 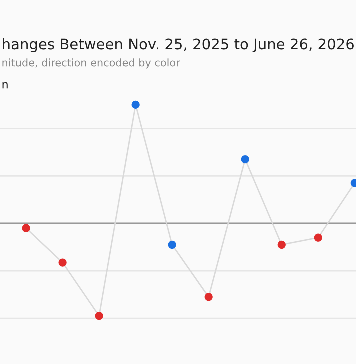 I want to click on text: n, so click(x=5, y=85).